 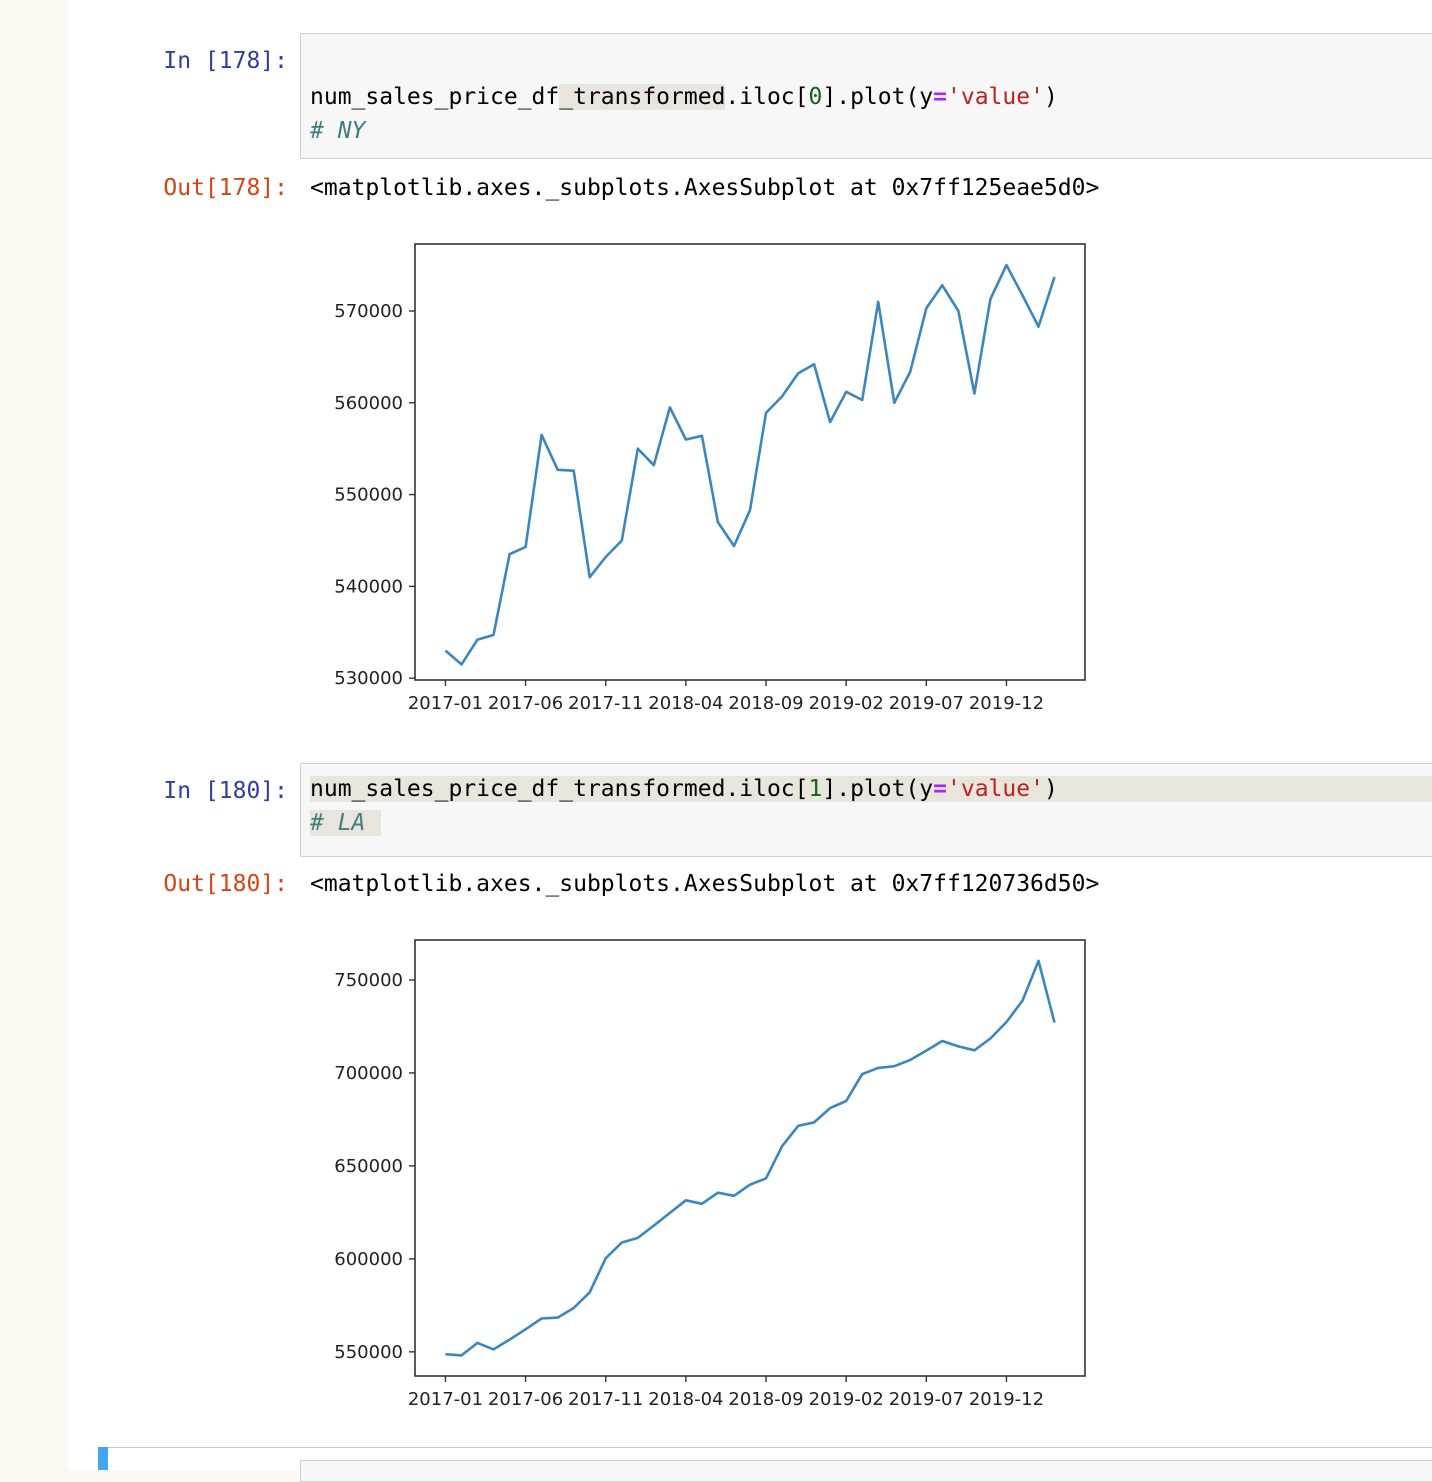 What do you see at coordinates (346, 823) in the screenshot?
I see `code-comment: # LA` at bounding box center [346, 823].